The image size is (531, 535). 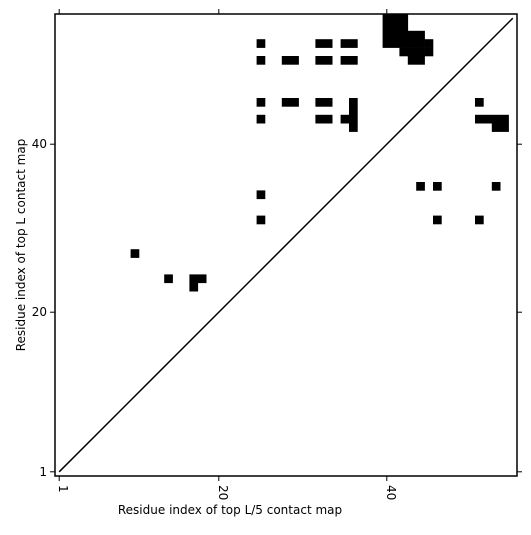 I want to click on x-axis-label: Residue index of top L/5 contact map, so click(x=230, y=510).